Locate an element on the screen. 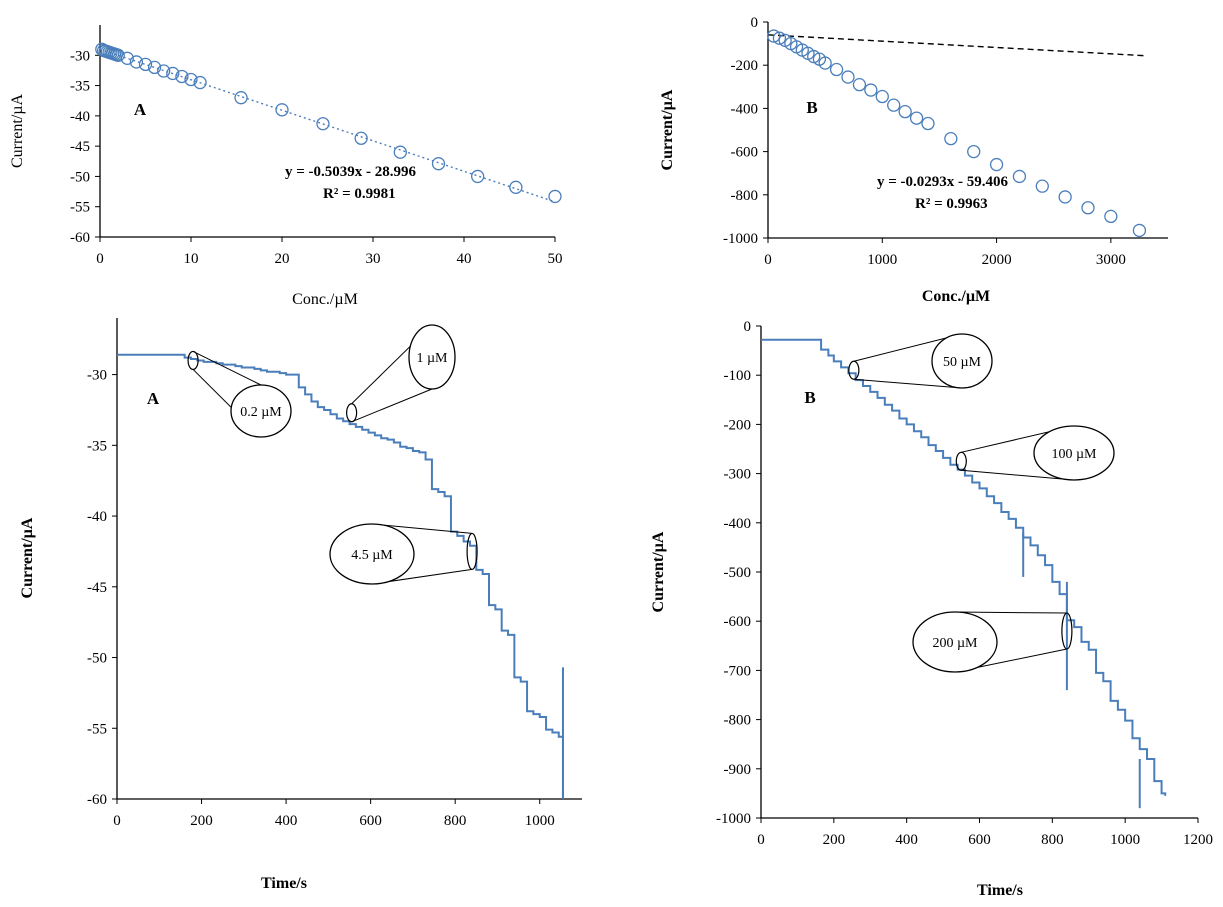  y-tick-label: -500 is located at coordinates (738, 573).